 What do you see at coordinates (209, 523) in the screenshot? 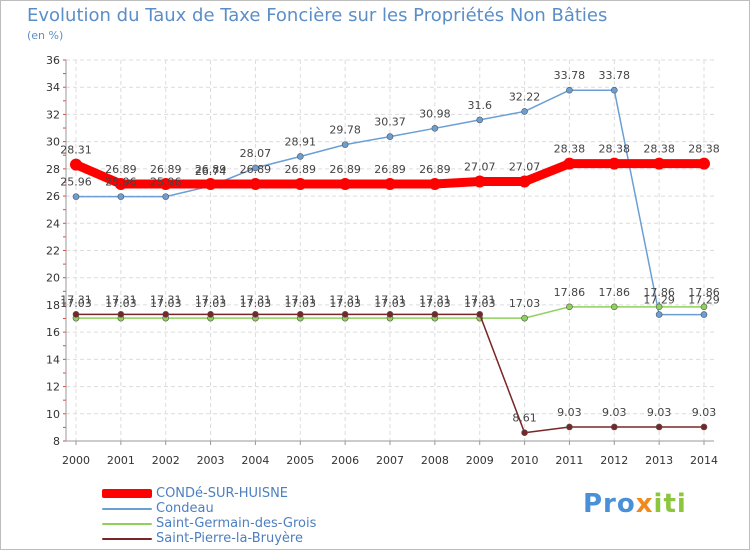
I see `legend-item: Saint-Germain-des-Grois` at bounding box center [209, 523].